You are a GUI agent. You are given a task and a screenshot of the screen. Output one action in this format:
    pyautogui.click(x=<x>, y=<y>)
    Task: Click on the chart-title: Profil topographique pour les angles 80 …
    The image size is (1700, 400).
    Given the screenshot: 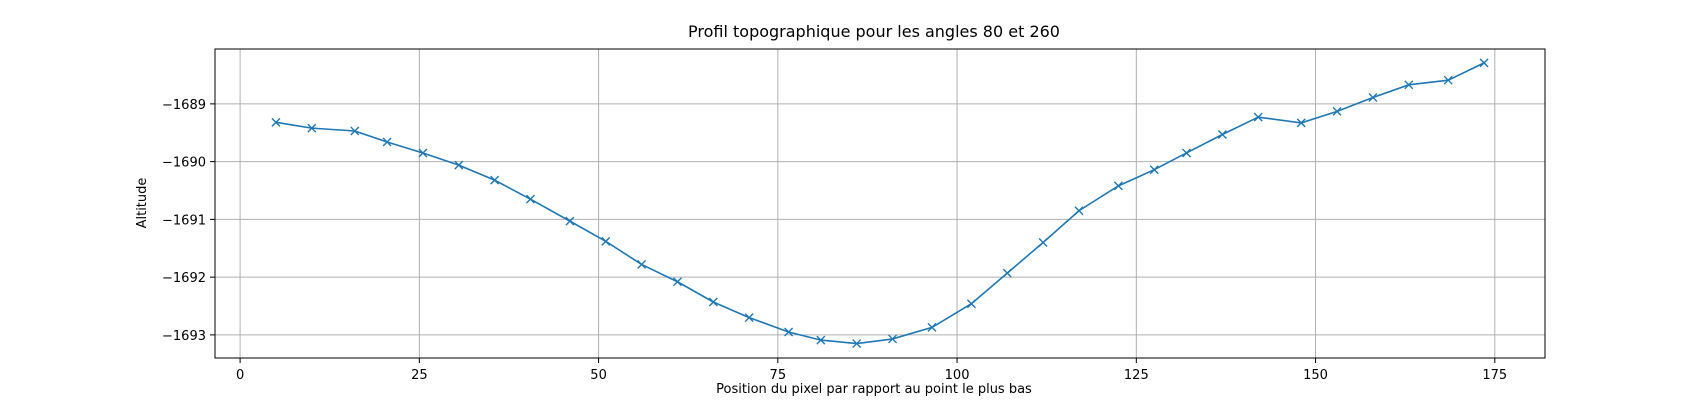 What is the action you would take?
    pyautogui.click(x=874, y=31)
    